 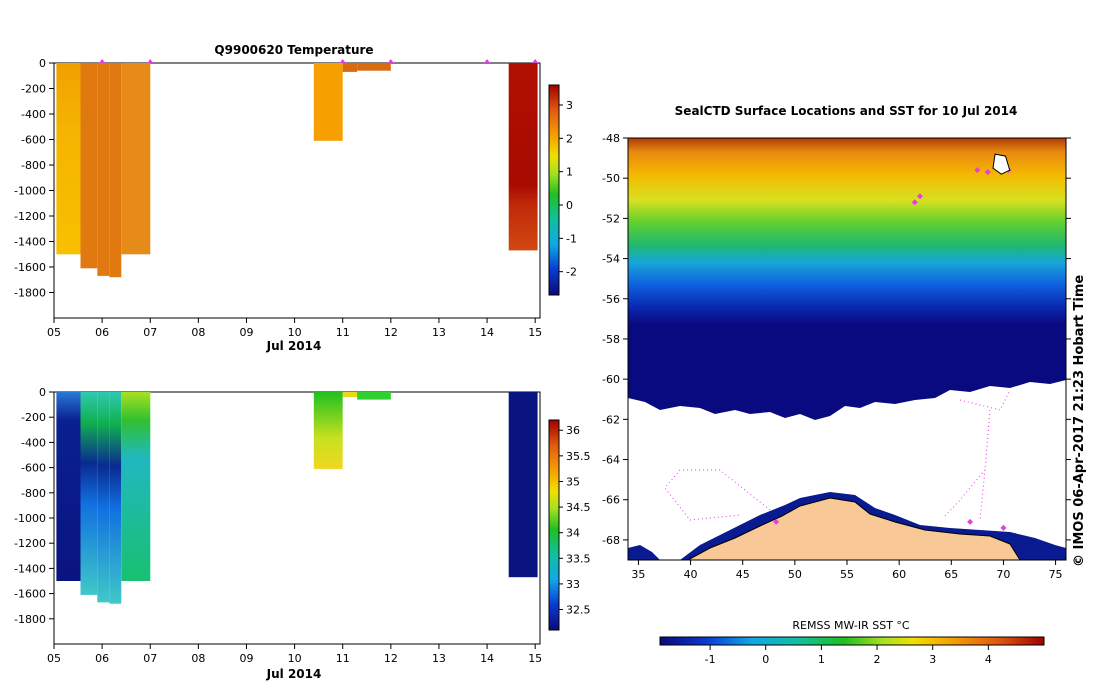 What do you see at coordinates (30, 191) in the screenshot?
I see `y-tick-label: -1000` at bounding box center [30, 191].